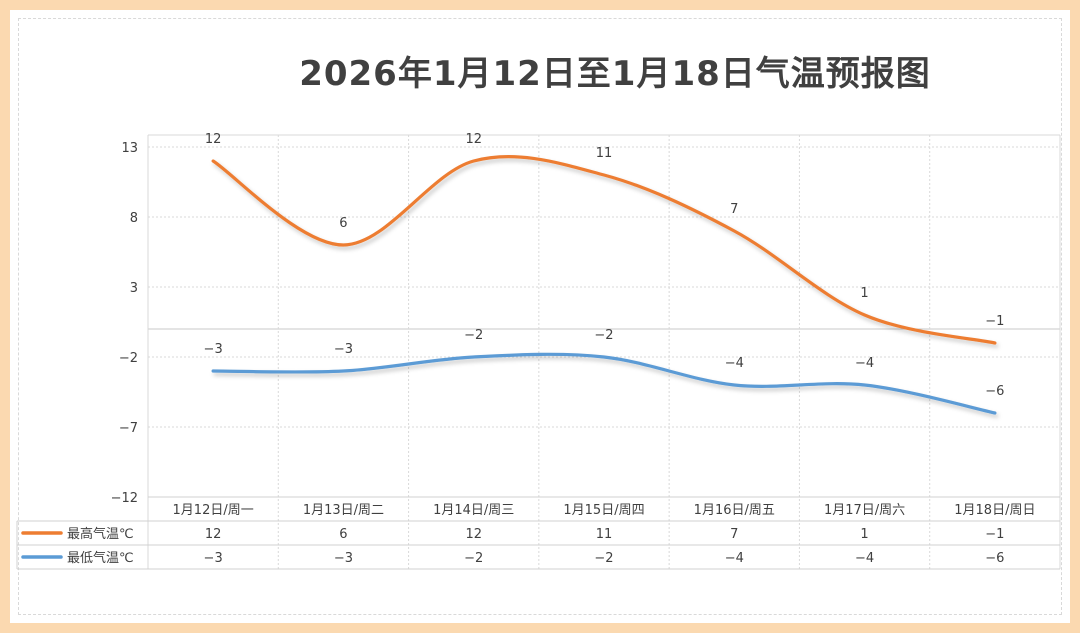  Describe the element at coordinates (100, 534) in the screenshot. I see `legend-label: 最高气温℃` at that location.